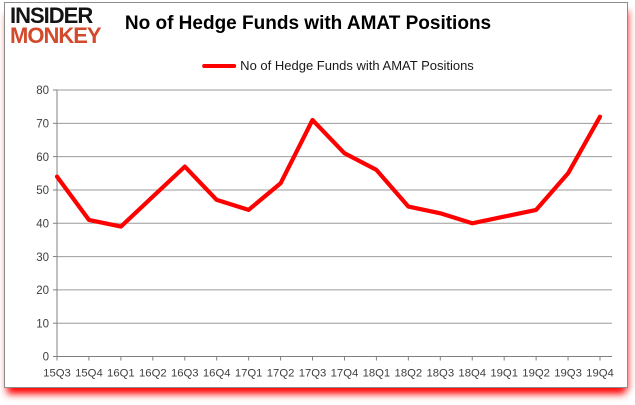 The image size is (635, 405). Describe the element at coordinates (56, 35) in the screenshot. I see `logo-line-monkey: MONKEY` at that location.